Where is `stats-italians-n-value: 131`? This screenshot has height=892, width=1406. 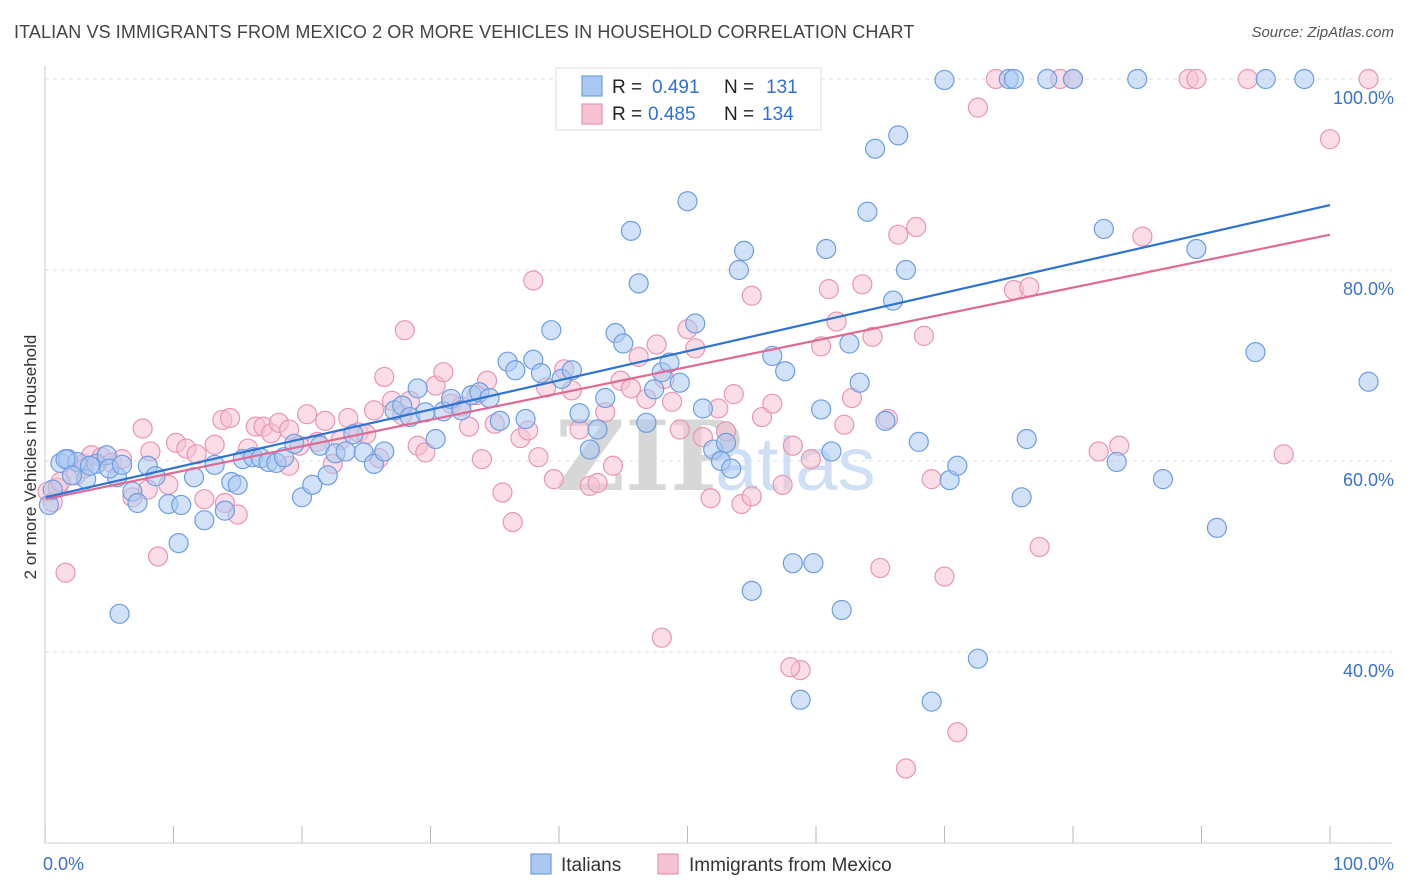 stats-italians-n-value: 131 is located at coordinates (782, 87).